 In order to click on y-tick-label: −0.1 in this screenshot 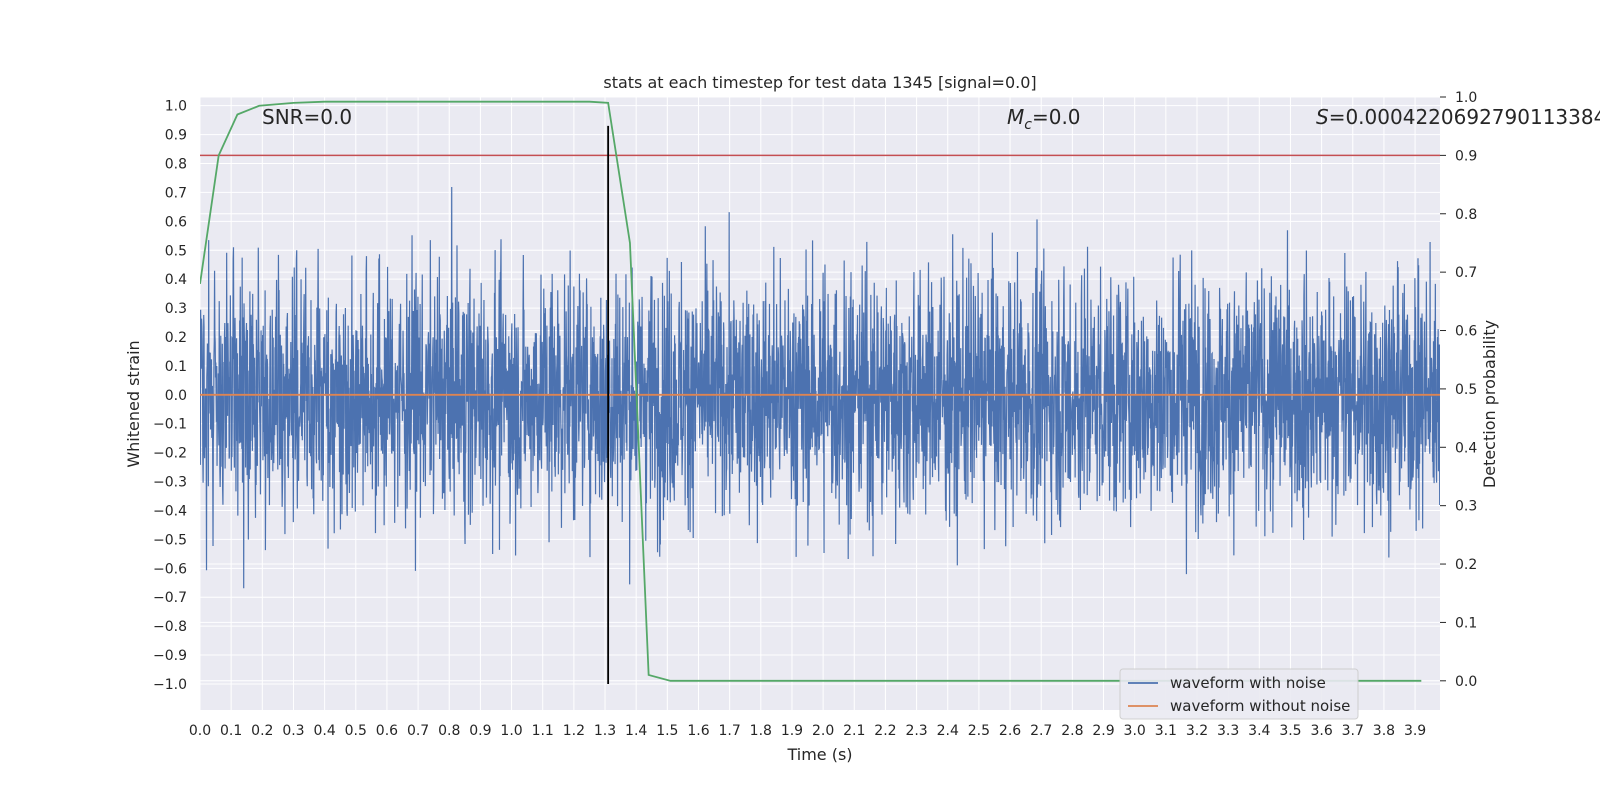, I will do `click(170, 425)`.